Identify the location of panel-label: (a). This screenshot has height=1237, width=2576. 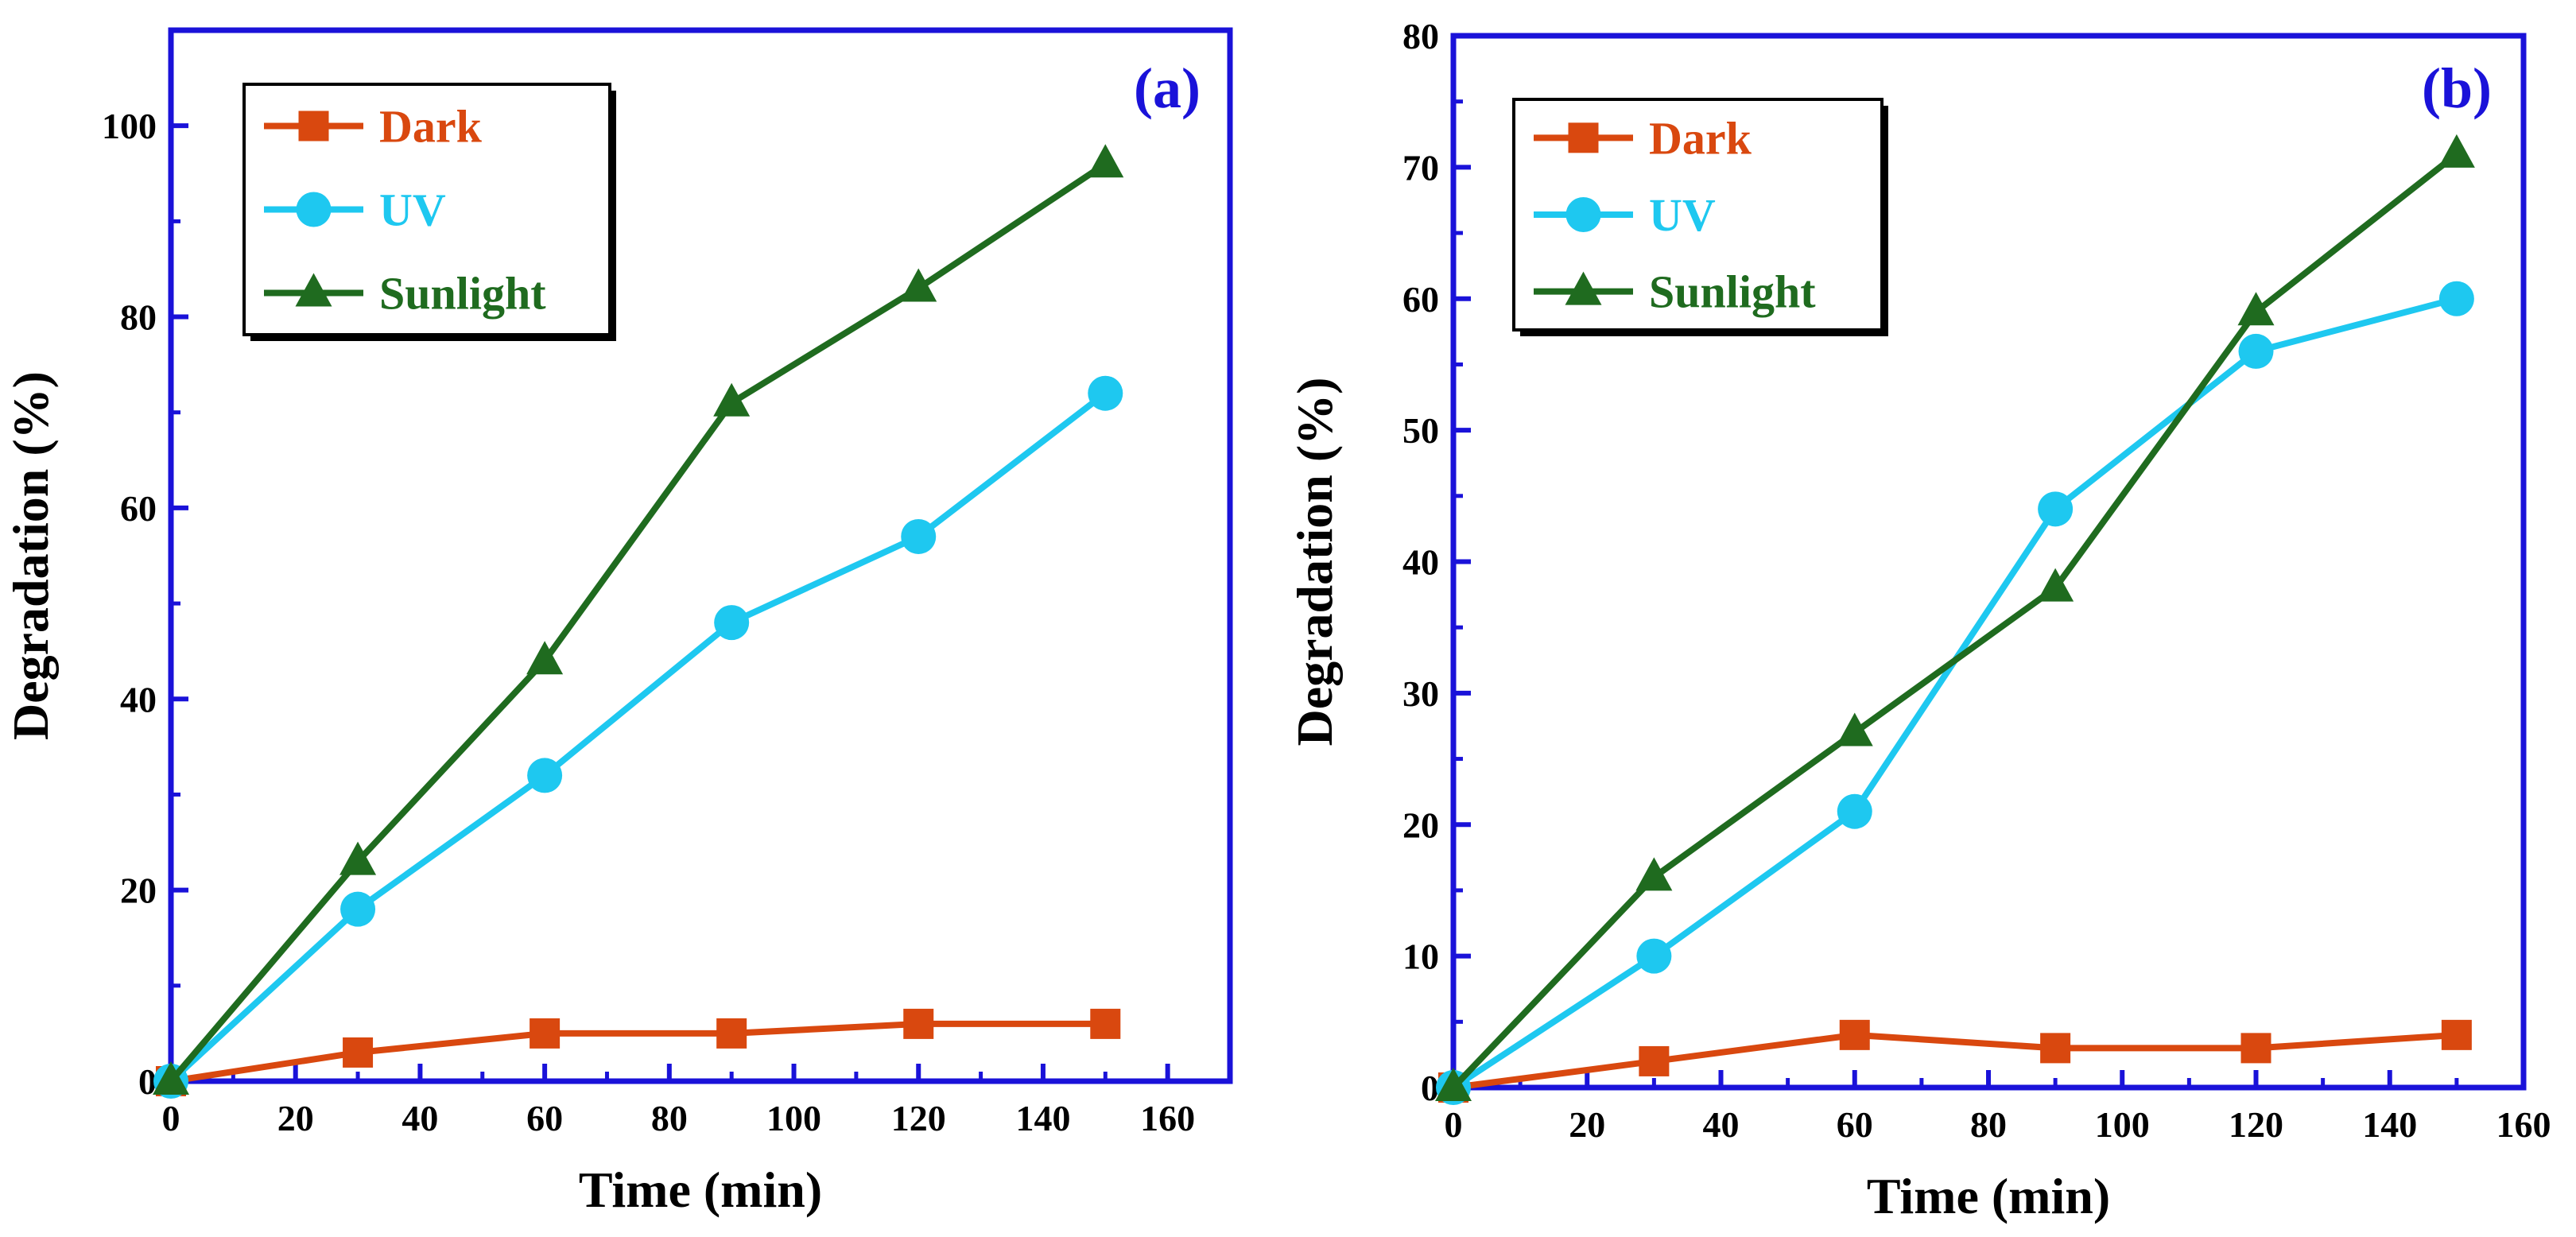
(1167, 88).